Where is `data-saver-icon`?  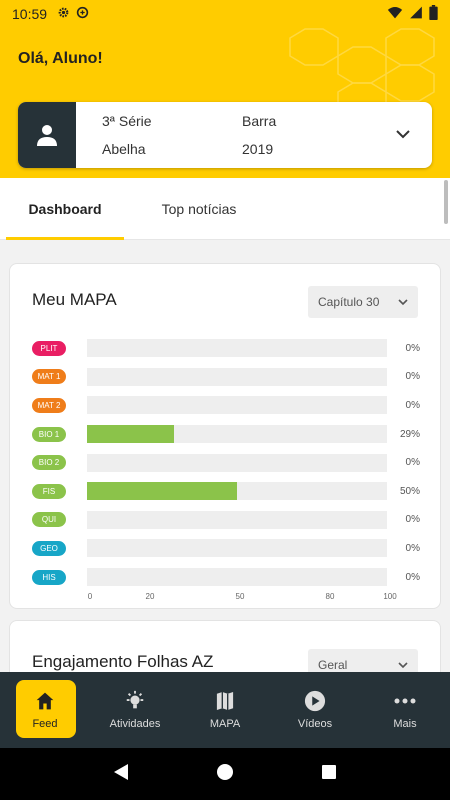 data-saver-icon is located at coordinates (82, 14).